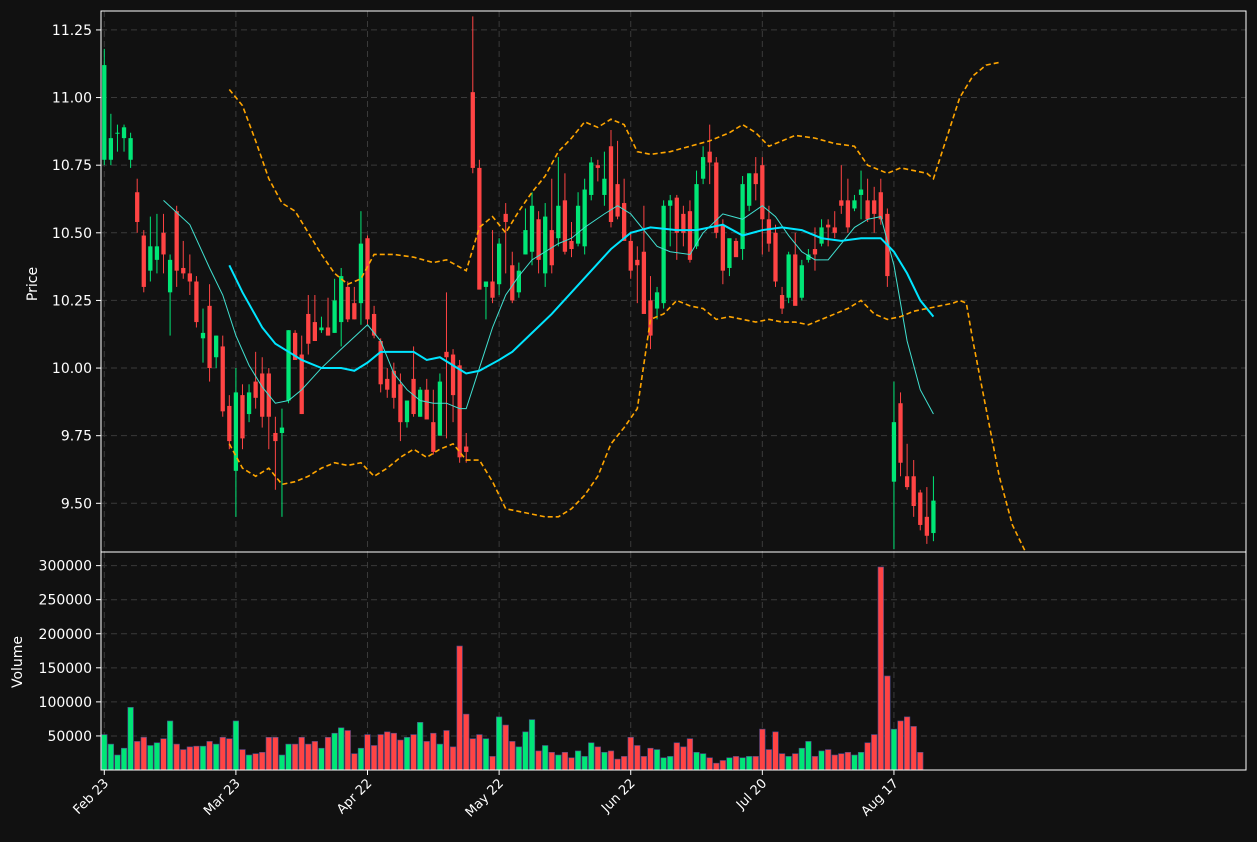 This screenshot has width=1257, height=842. I want to click on price-y-tick-label: 10.75, so click(72, 166).